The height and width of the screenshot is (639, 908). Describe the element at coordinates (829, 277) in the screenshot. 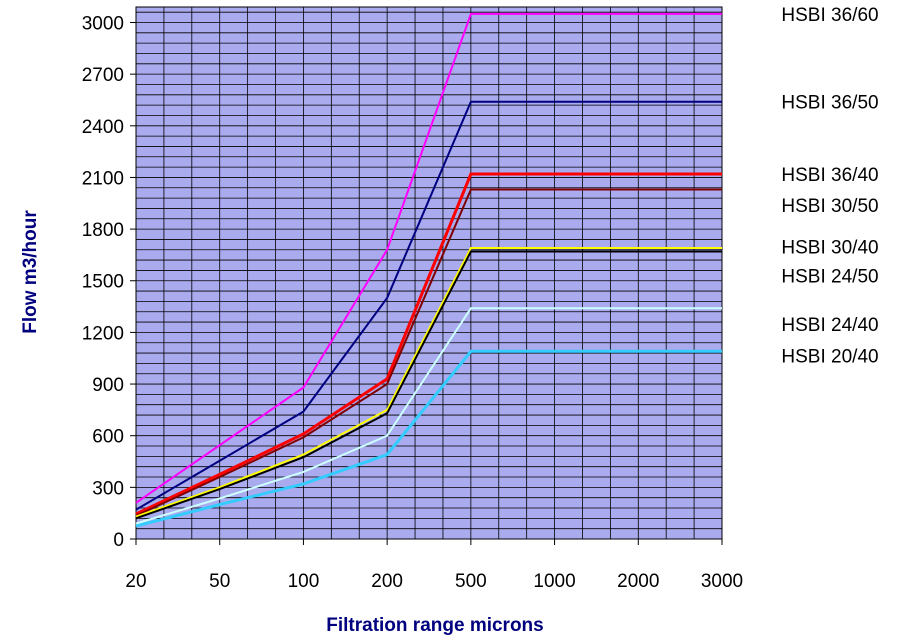

I see `legend-label-hsbi-24-50: HSBI 24/50` at that location.